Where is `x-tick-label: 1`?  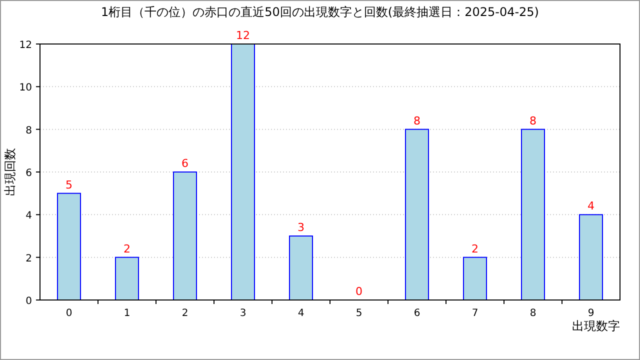 x-tick-label: 1 is located at coordinates (127, 313).